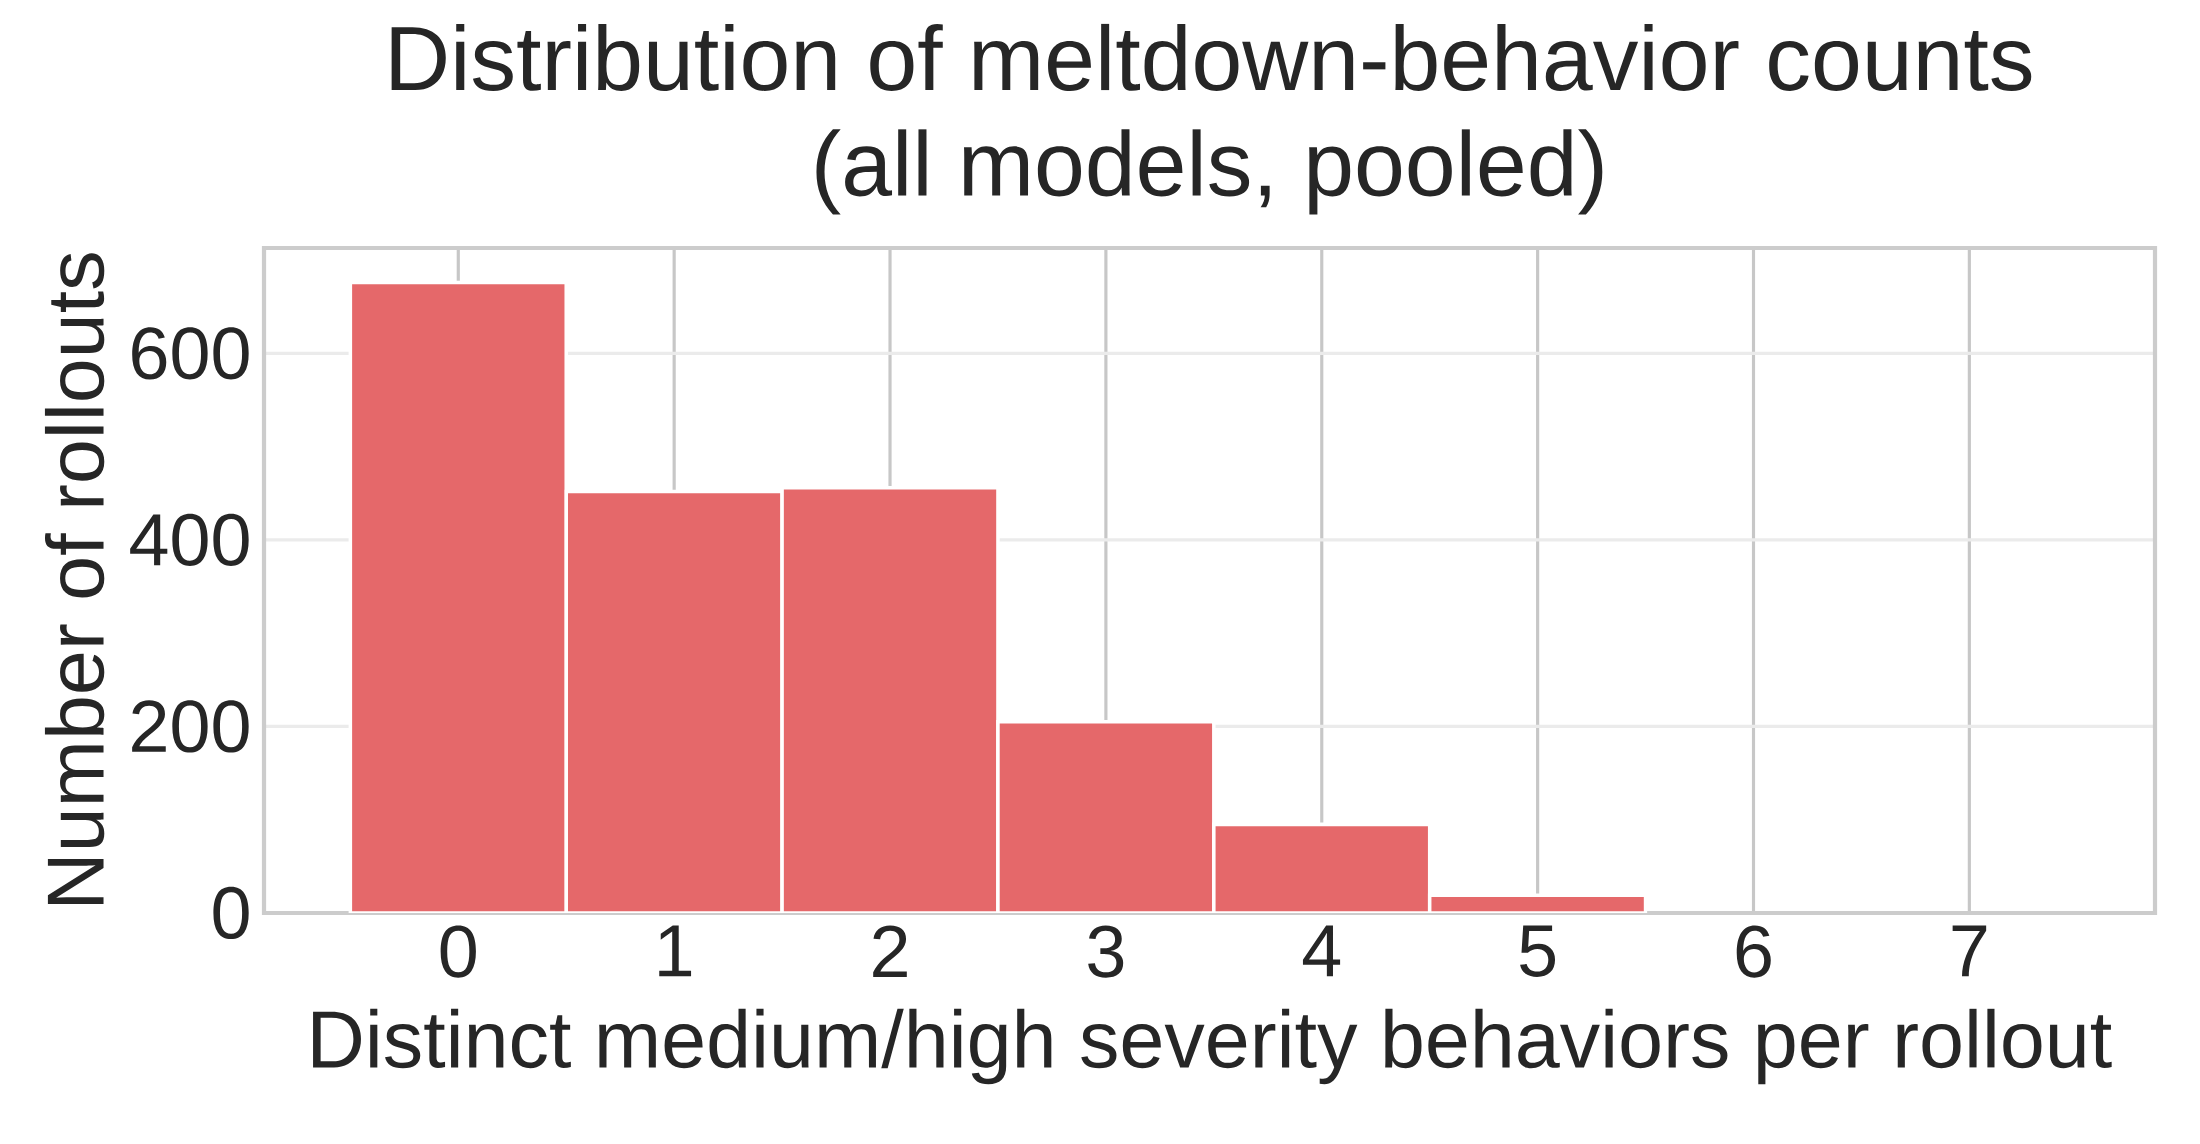 This screenshot has width=2200, height=1144. Describe the element at coordinates (1106, 951) in the screenshot. I see `x-tick-label: 3` at that location.